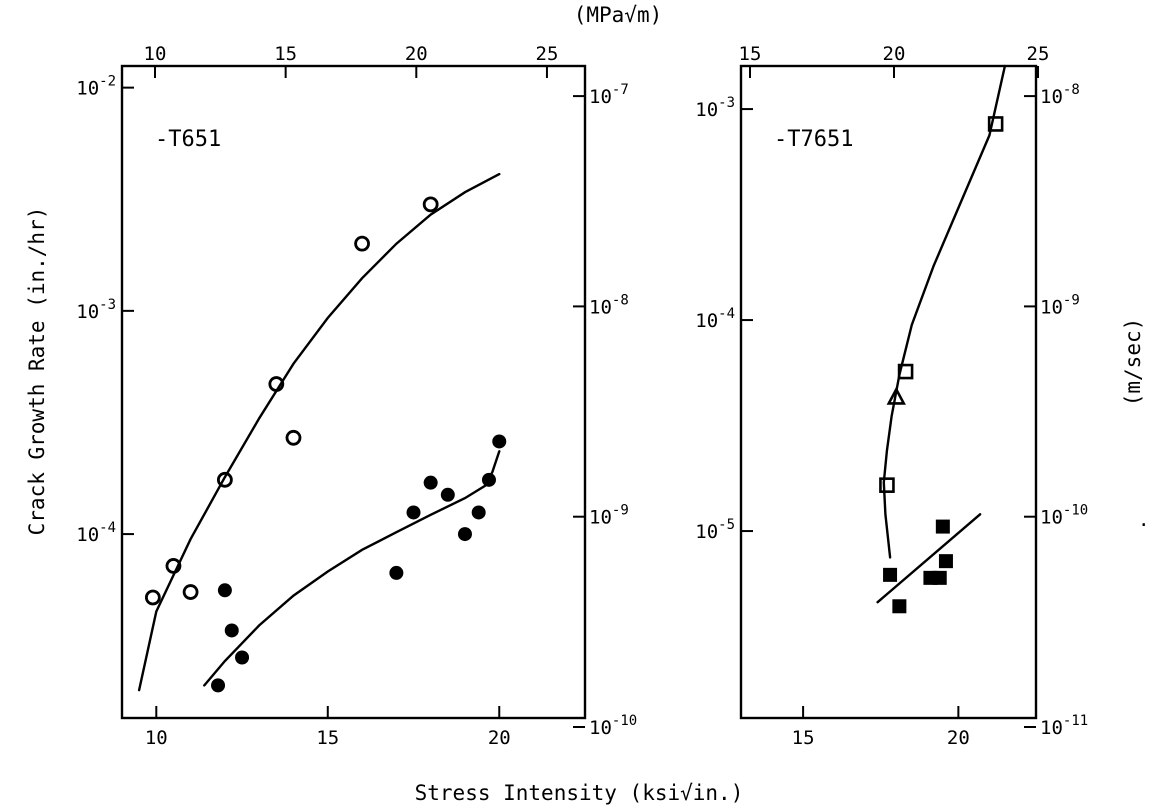  I want to click on panel-label: -T7651, so click(813, 139).